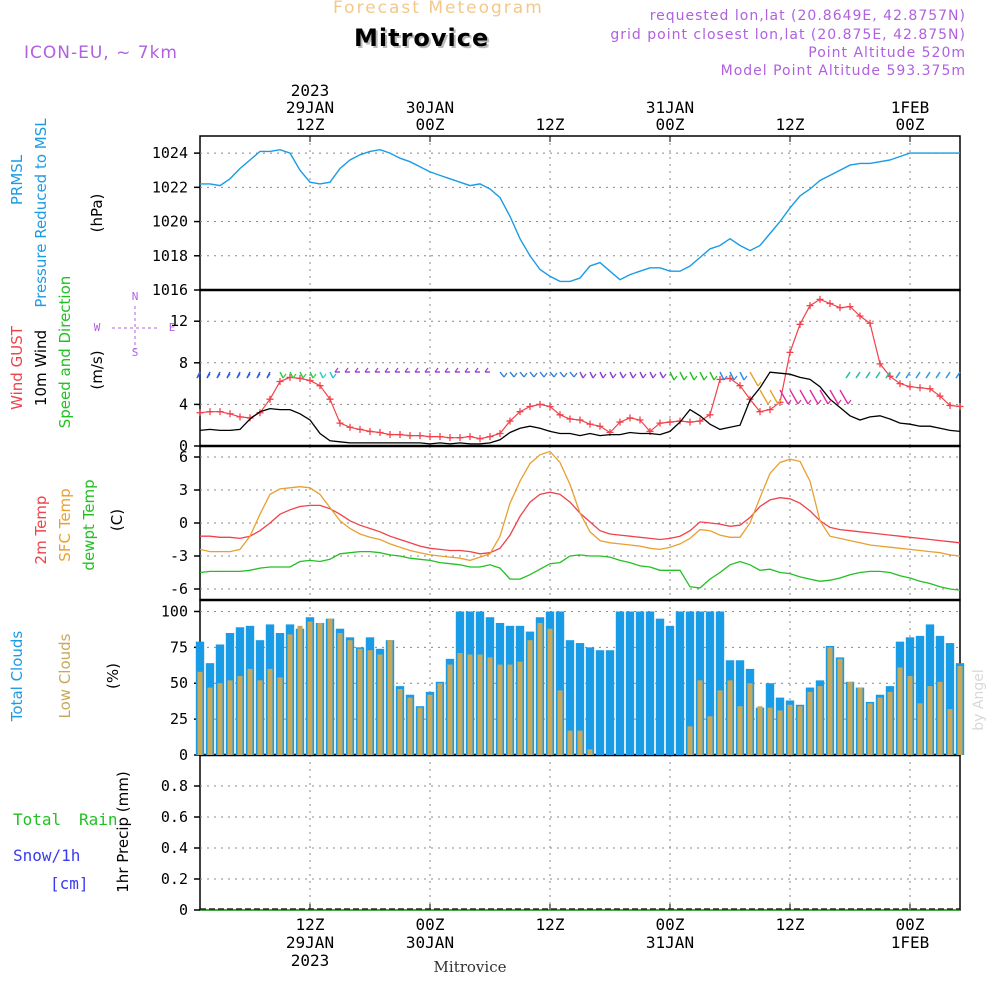 The image size is (1000, 1000). Describe the element at coordinates (97, 213) in the screenshot. I see `pressure-unit-label: (hPa)` at that location.